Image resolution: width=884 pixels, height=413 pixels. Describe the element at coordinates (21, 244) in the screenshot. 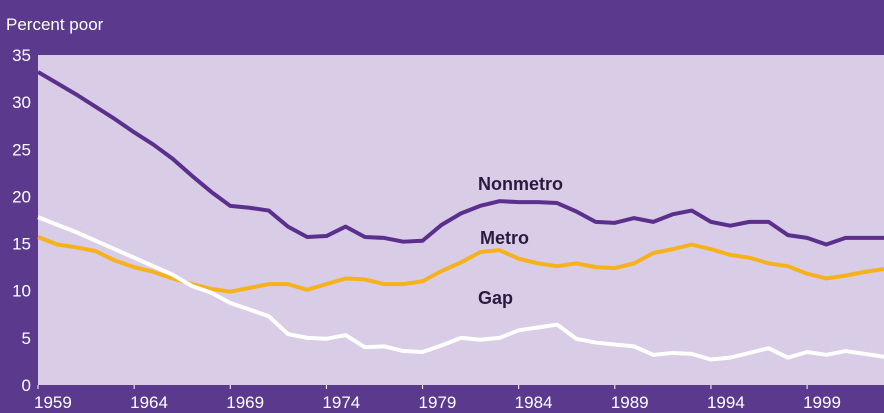

I see `y-tick-label: 15` at that location.